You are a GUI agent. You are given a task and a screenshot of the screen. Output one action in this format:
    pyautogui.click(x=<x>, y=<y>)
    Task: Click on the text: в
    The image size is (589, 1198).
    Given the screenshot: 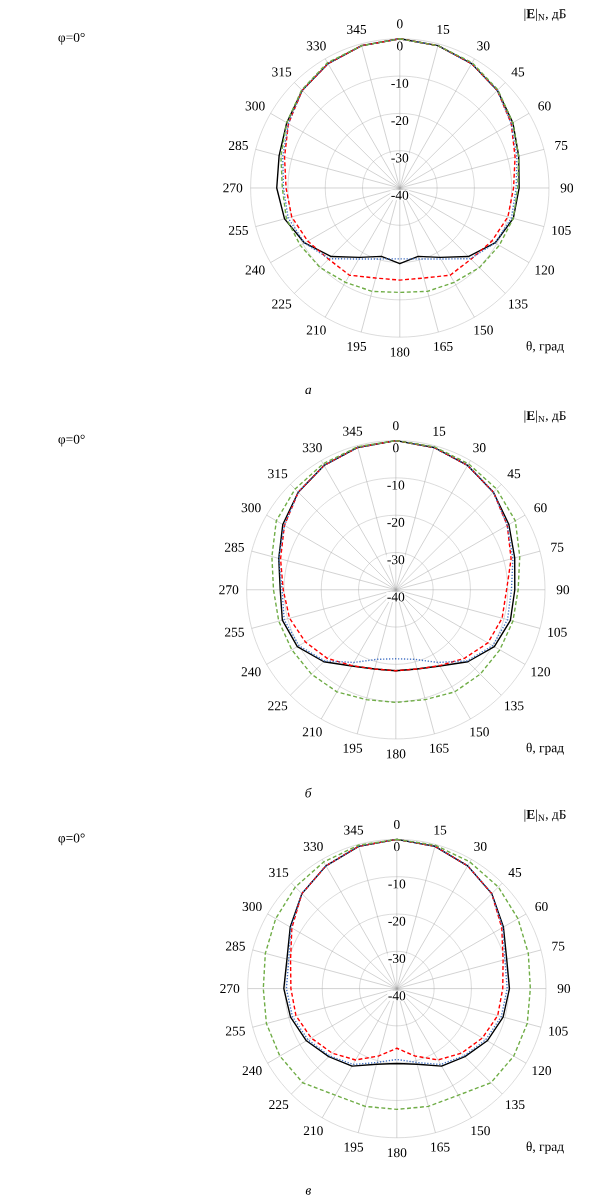 What is the action you would take?
    pyautogui.click(x=308, y=1191)
    